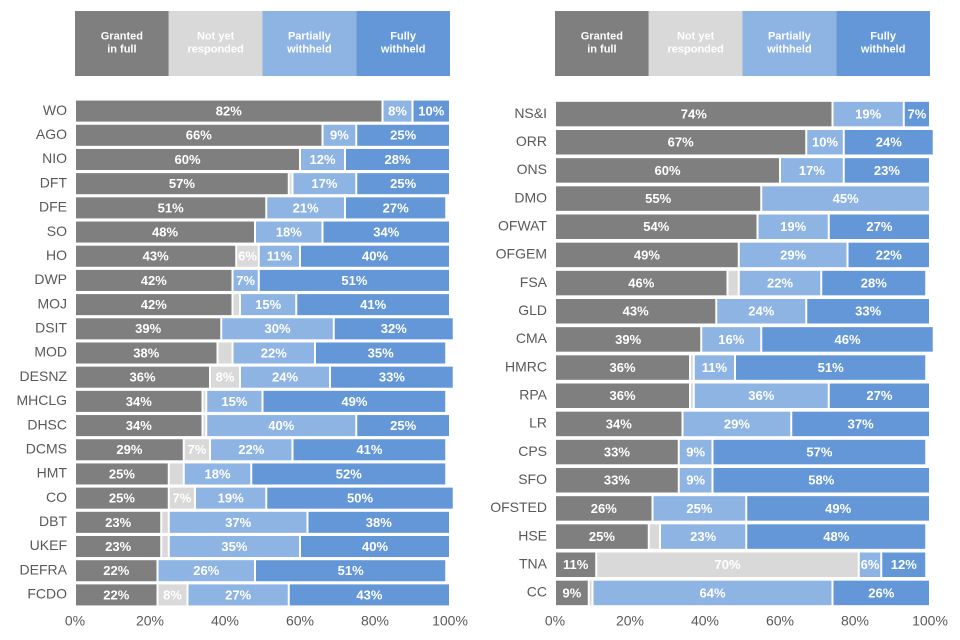 This screenshot has width=960, height=640. Describe the element at coordinates (641, 283) in the screenshot. I see `value-label: 46%` at that location.